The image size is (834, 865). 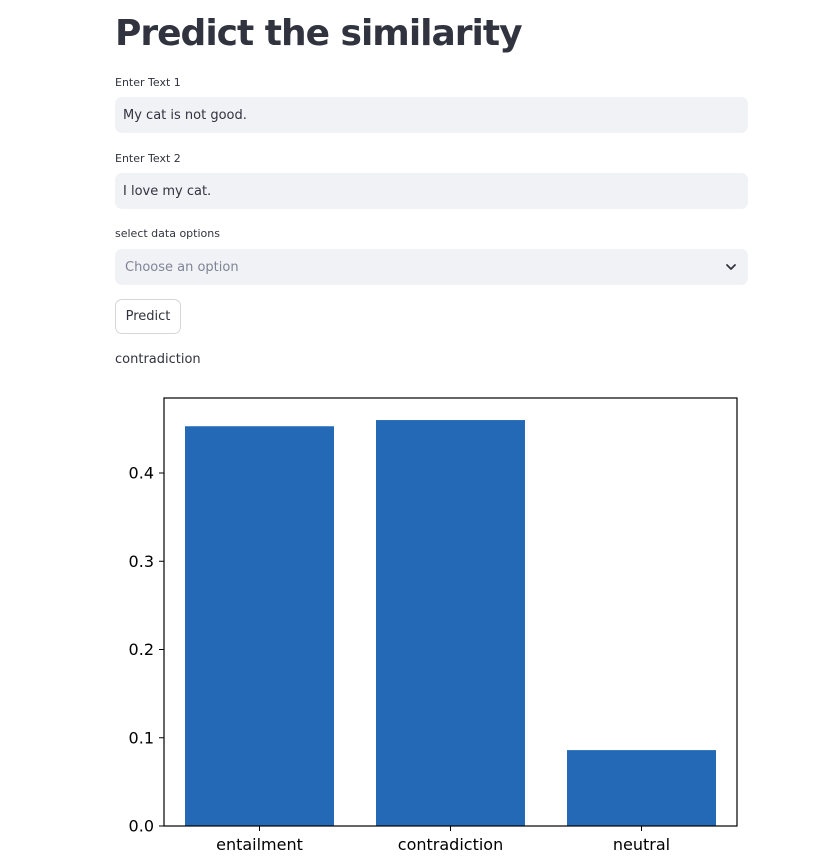 I want to click on text1-label: Enter Text 1, so click(x=148, y=82).